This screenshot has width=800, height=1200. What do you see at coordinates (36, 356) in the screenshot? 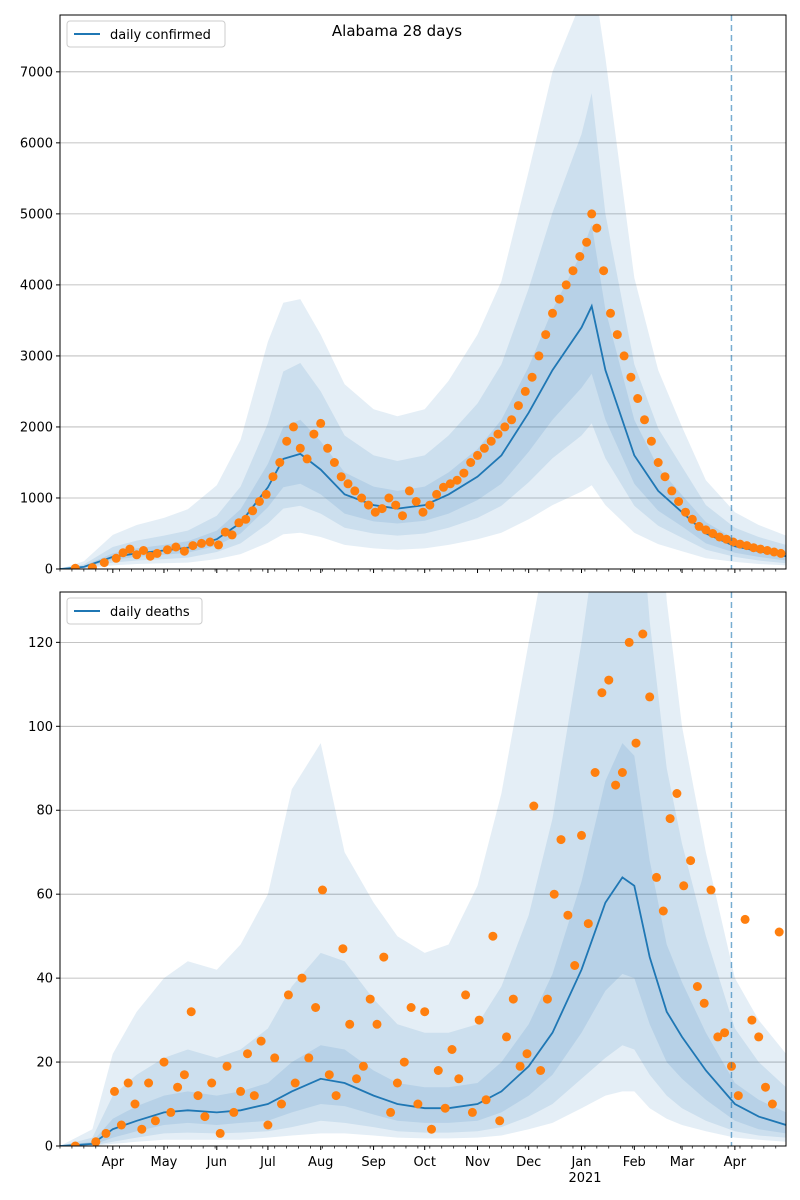
I see `y-tick-label: 3000` at bounding box center [36, 356].